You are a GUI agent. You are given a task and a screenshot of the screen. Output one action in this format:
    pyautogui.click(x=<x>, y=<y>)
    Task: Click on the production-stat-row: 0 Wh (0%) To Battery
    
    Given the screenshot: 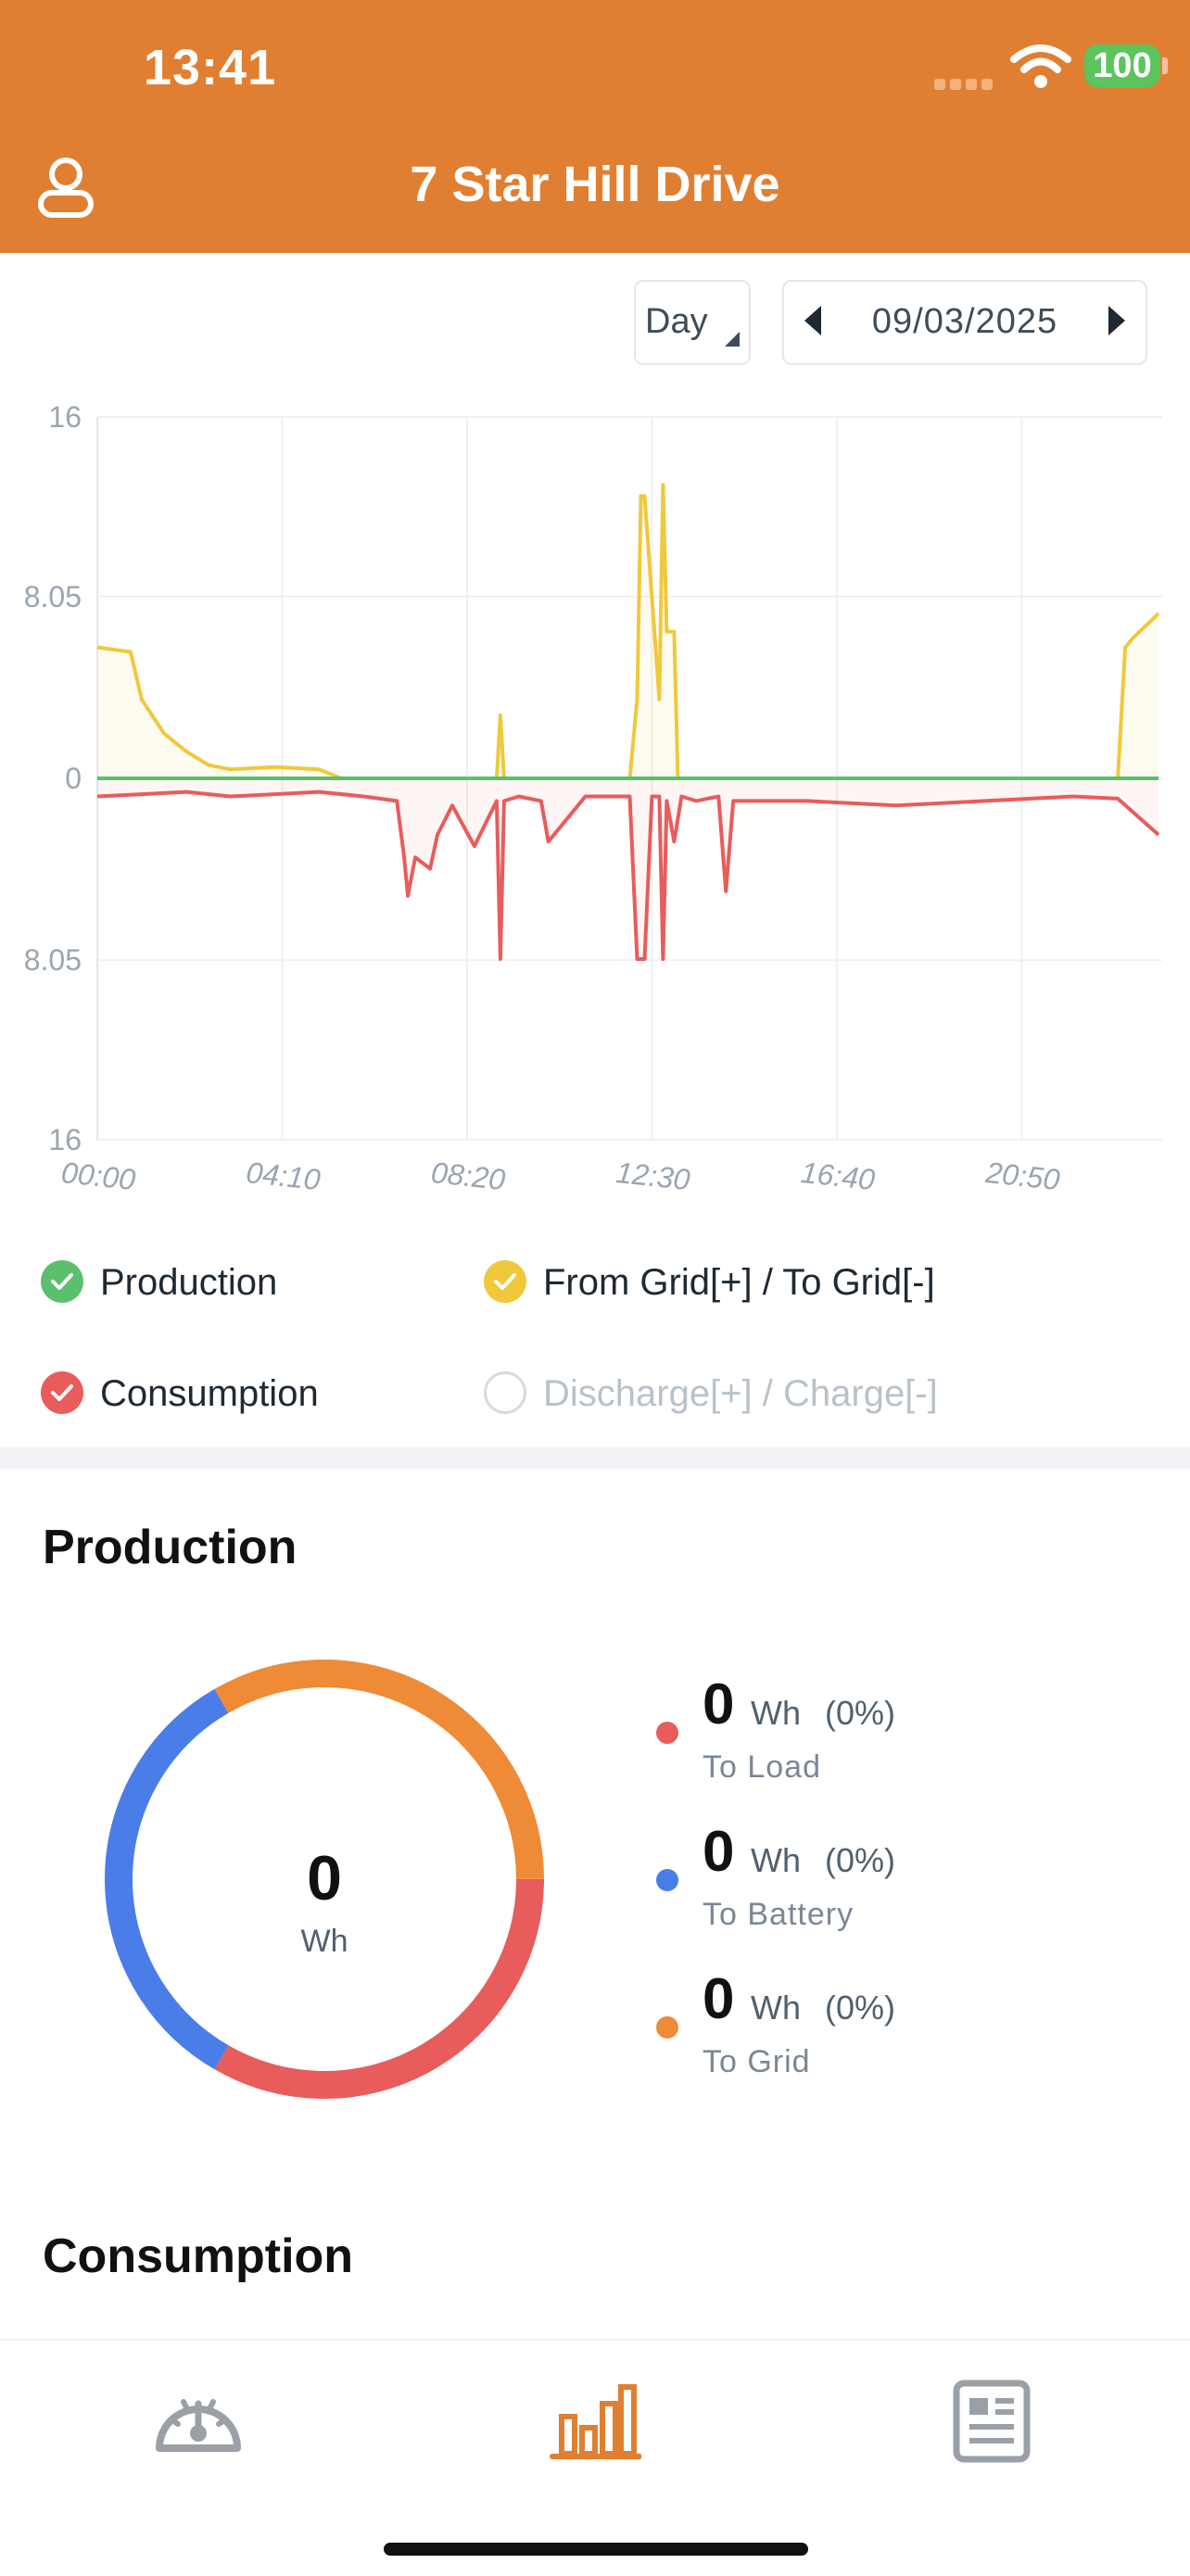 What is the action you would take?
    pyautogui.click(x=906, y=1884)
    